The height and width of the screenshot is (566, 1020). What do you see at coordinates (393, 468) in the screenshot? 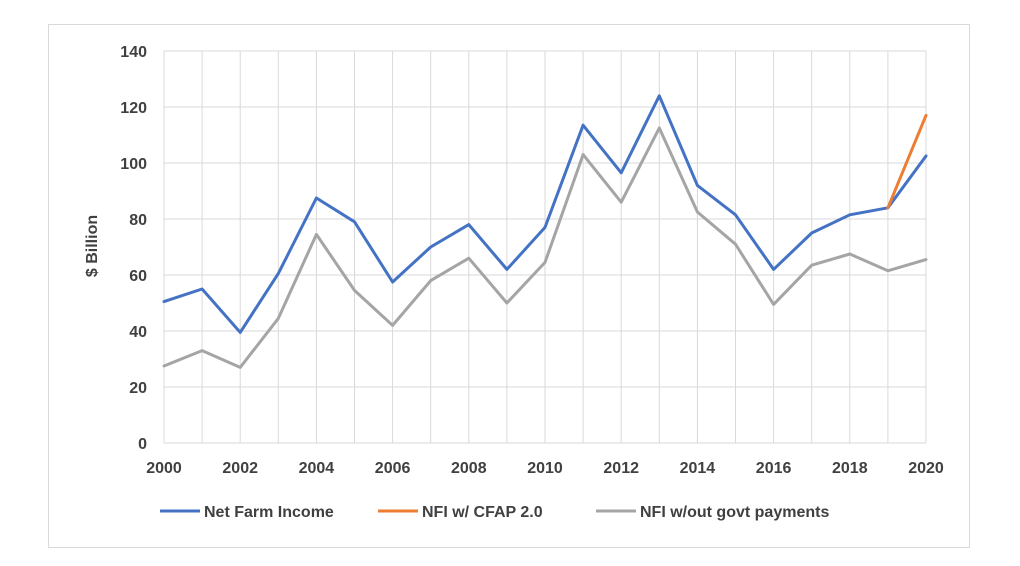
I see `x-tick-label: 2006` at bounding box center [393, 468].